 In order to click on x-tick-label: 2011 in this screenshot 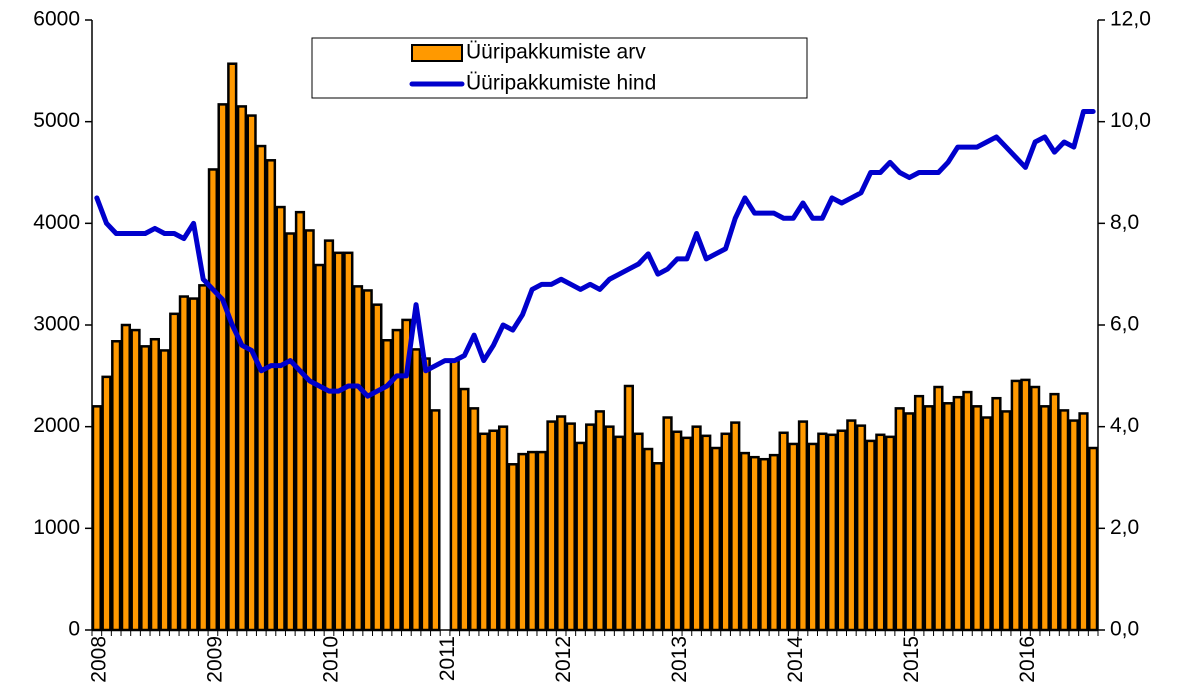, I will do `click(447, 658)`.